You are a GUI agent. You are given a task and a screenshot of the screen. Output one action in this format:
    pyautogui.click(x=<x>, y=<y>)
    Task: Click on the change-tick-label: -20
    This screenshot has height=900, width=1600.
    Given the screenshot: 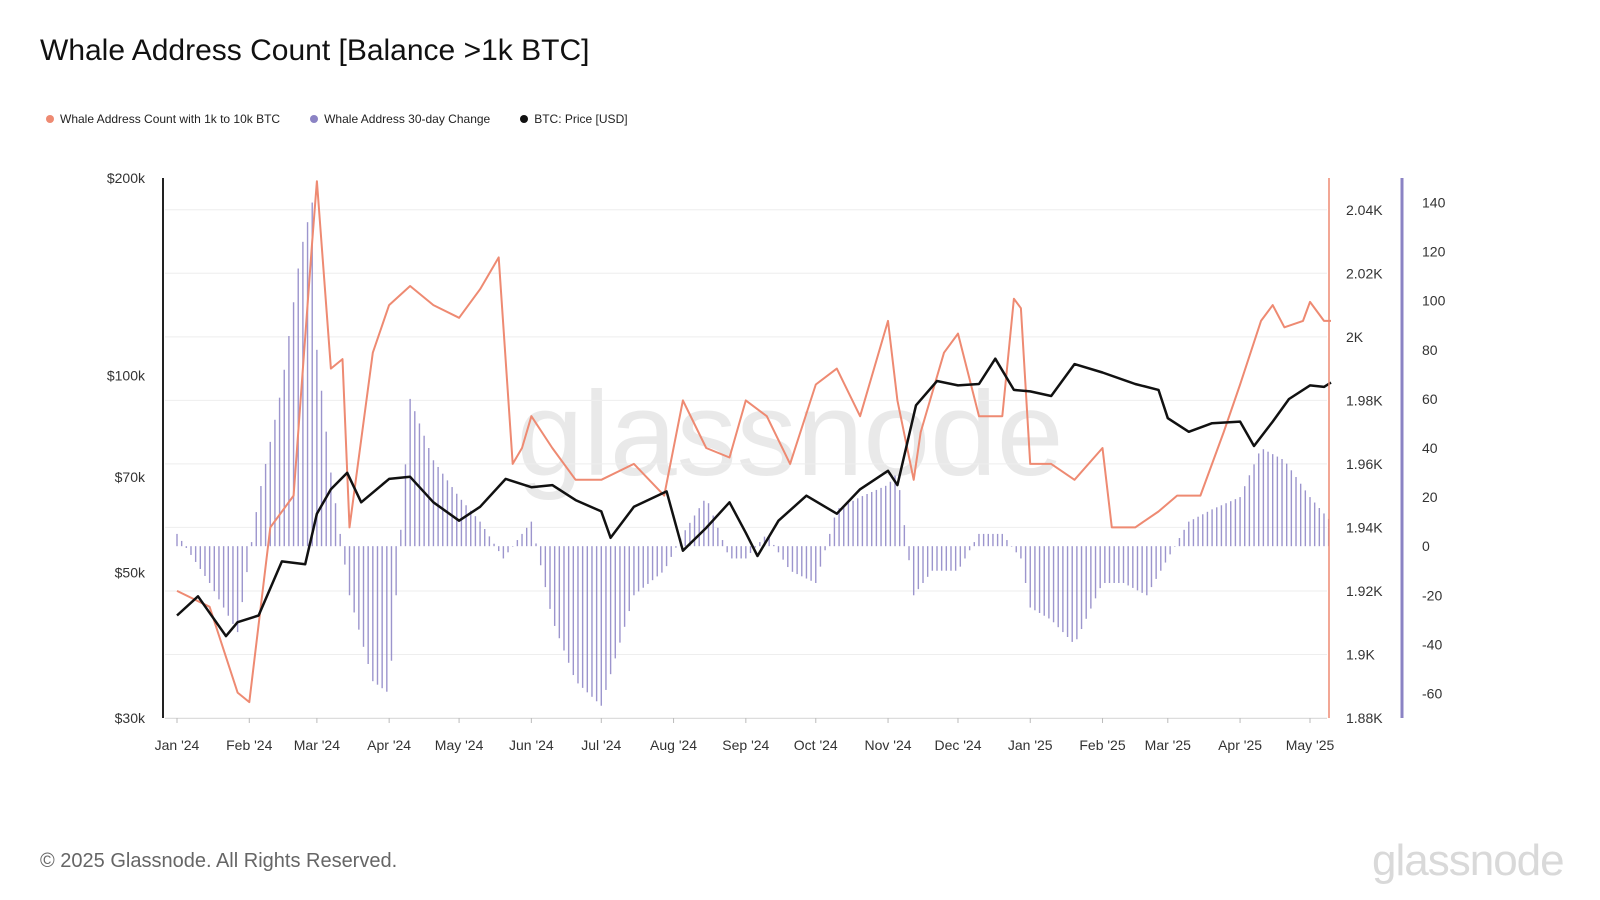 What is the action you would take?
    pyautogui.click(x=1432, y=595)
    